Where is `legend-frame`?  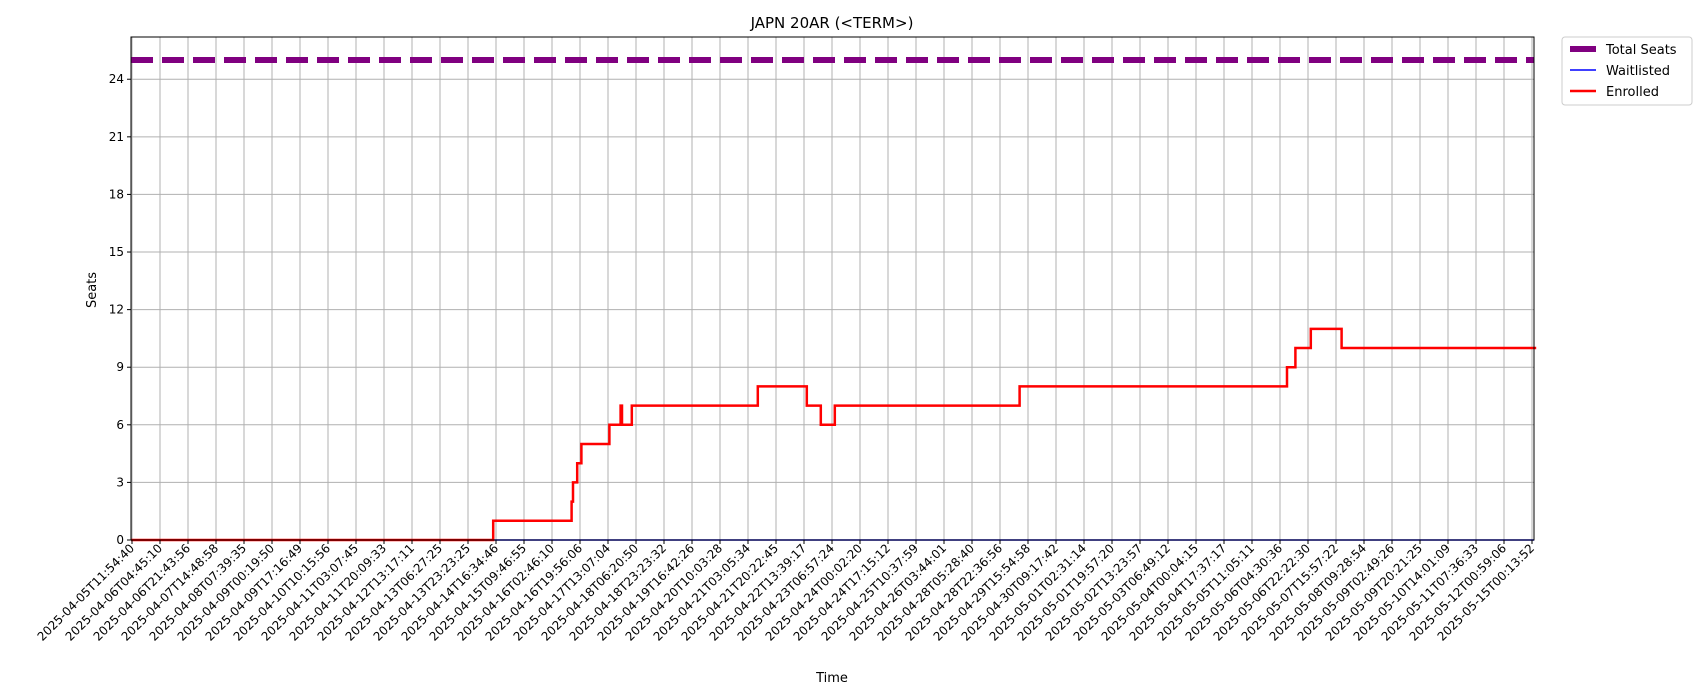 legend-frame is located at coordinates (1627, 71).